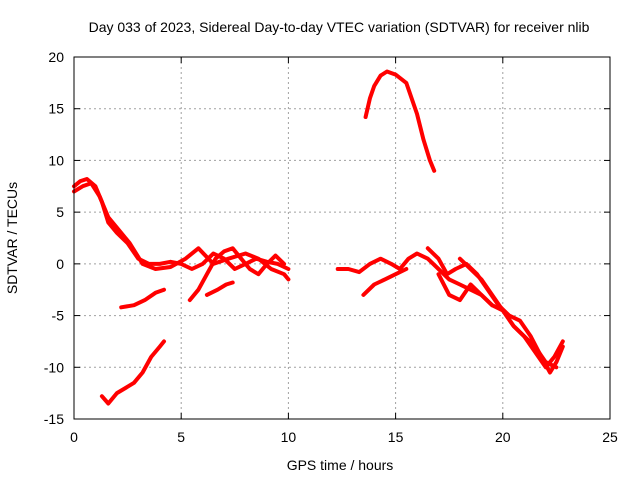  What do you see at coordinates (74, 437) in the screenshot?
I see `x-tick-label: 0` at bounding box center [74, 437].